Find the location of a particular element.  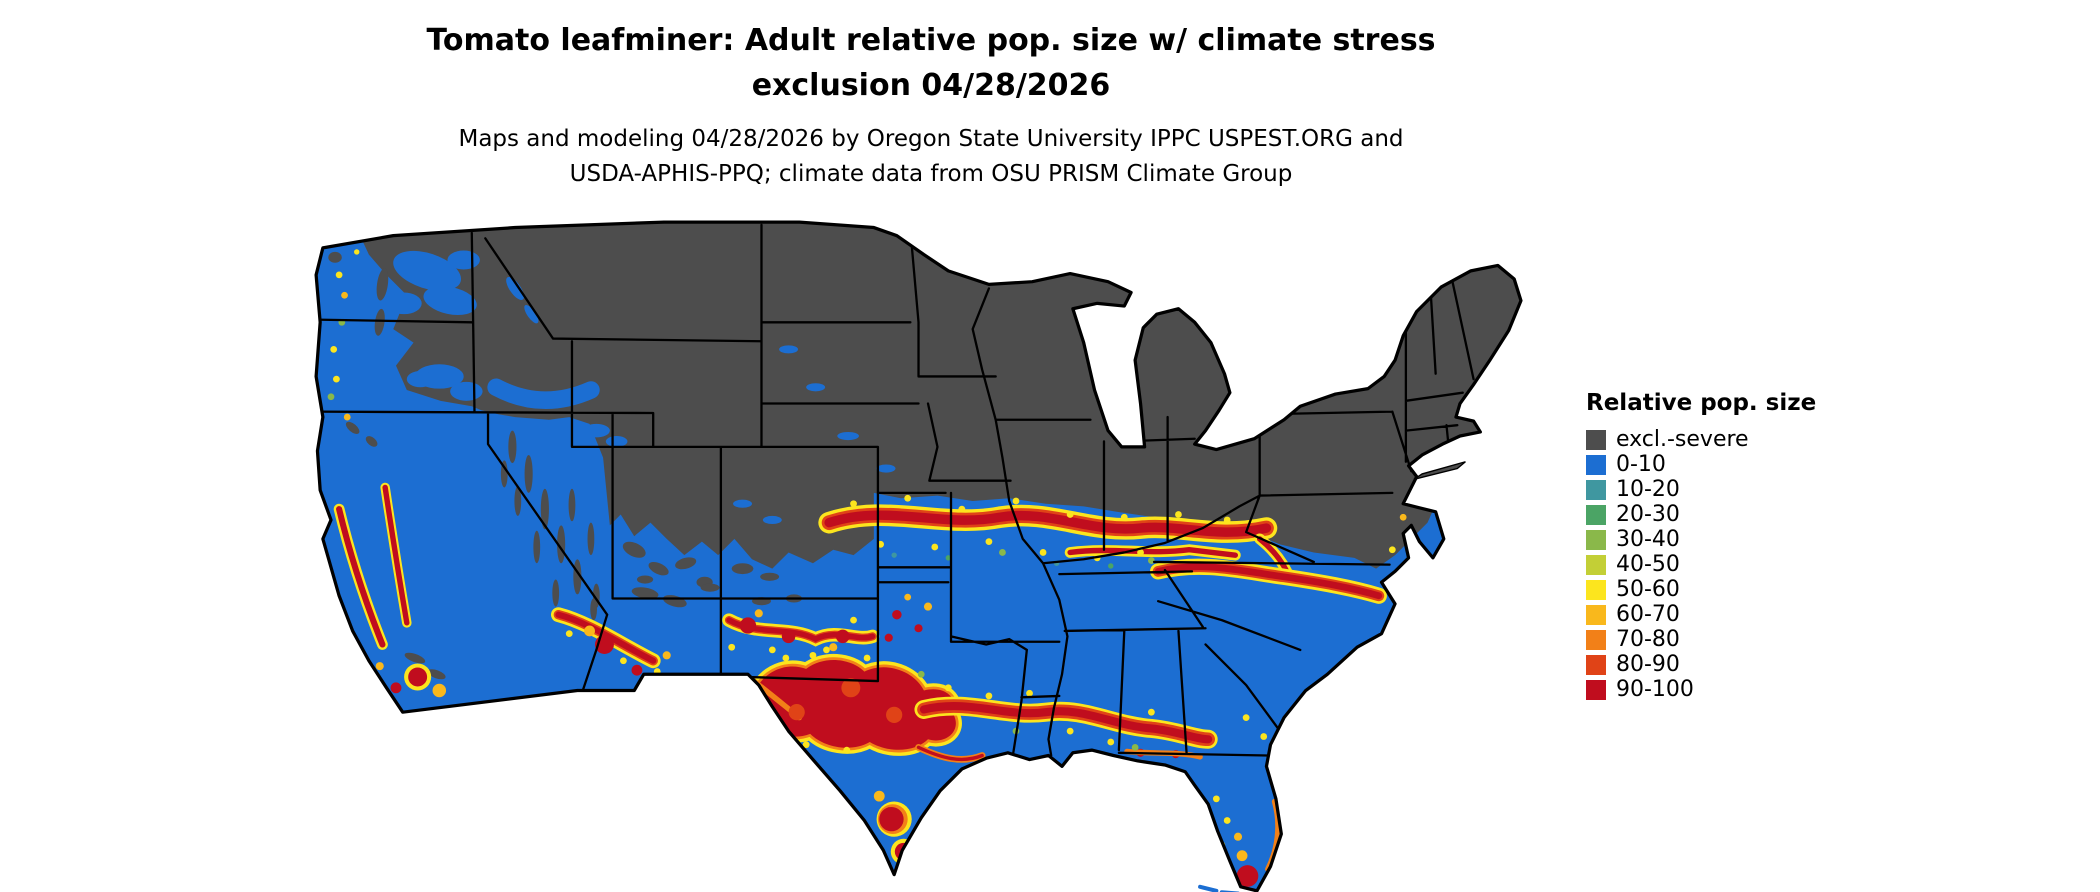

legend-item: 80-90 is located at coordinates (1701, 664).